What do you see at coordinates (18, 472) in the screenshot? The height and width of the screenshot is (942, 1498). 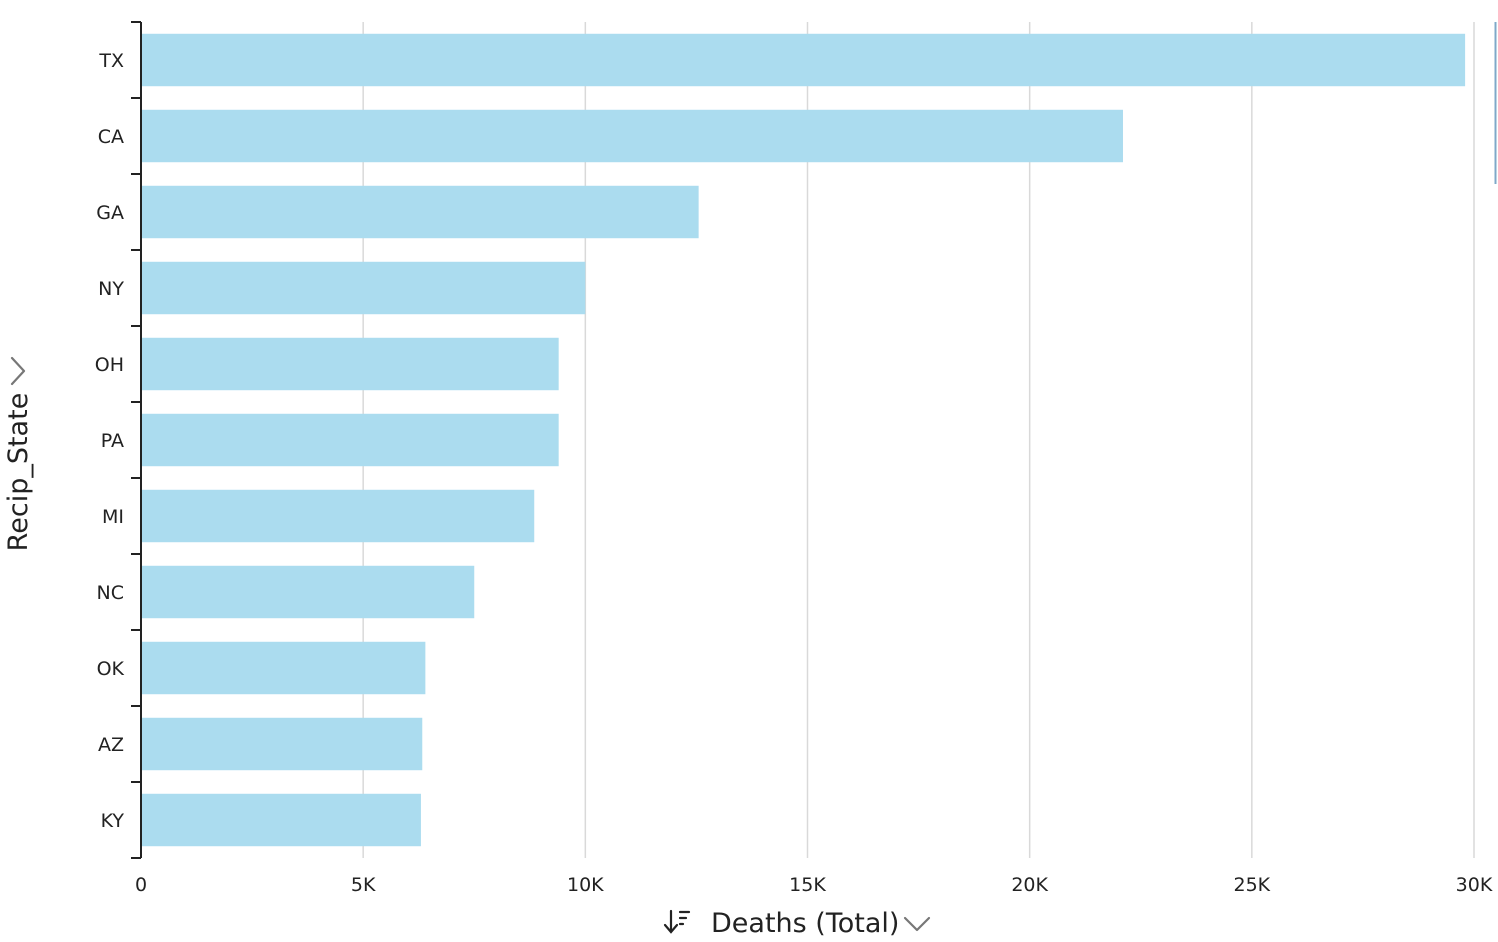 I see `y-axis-title: Recip_State` at bounding box center [18, 472].